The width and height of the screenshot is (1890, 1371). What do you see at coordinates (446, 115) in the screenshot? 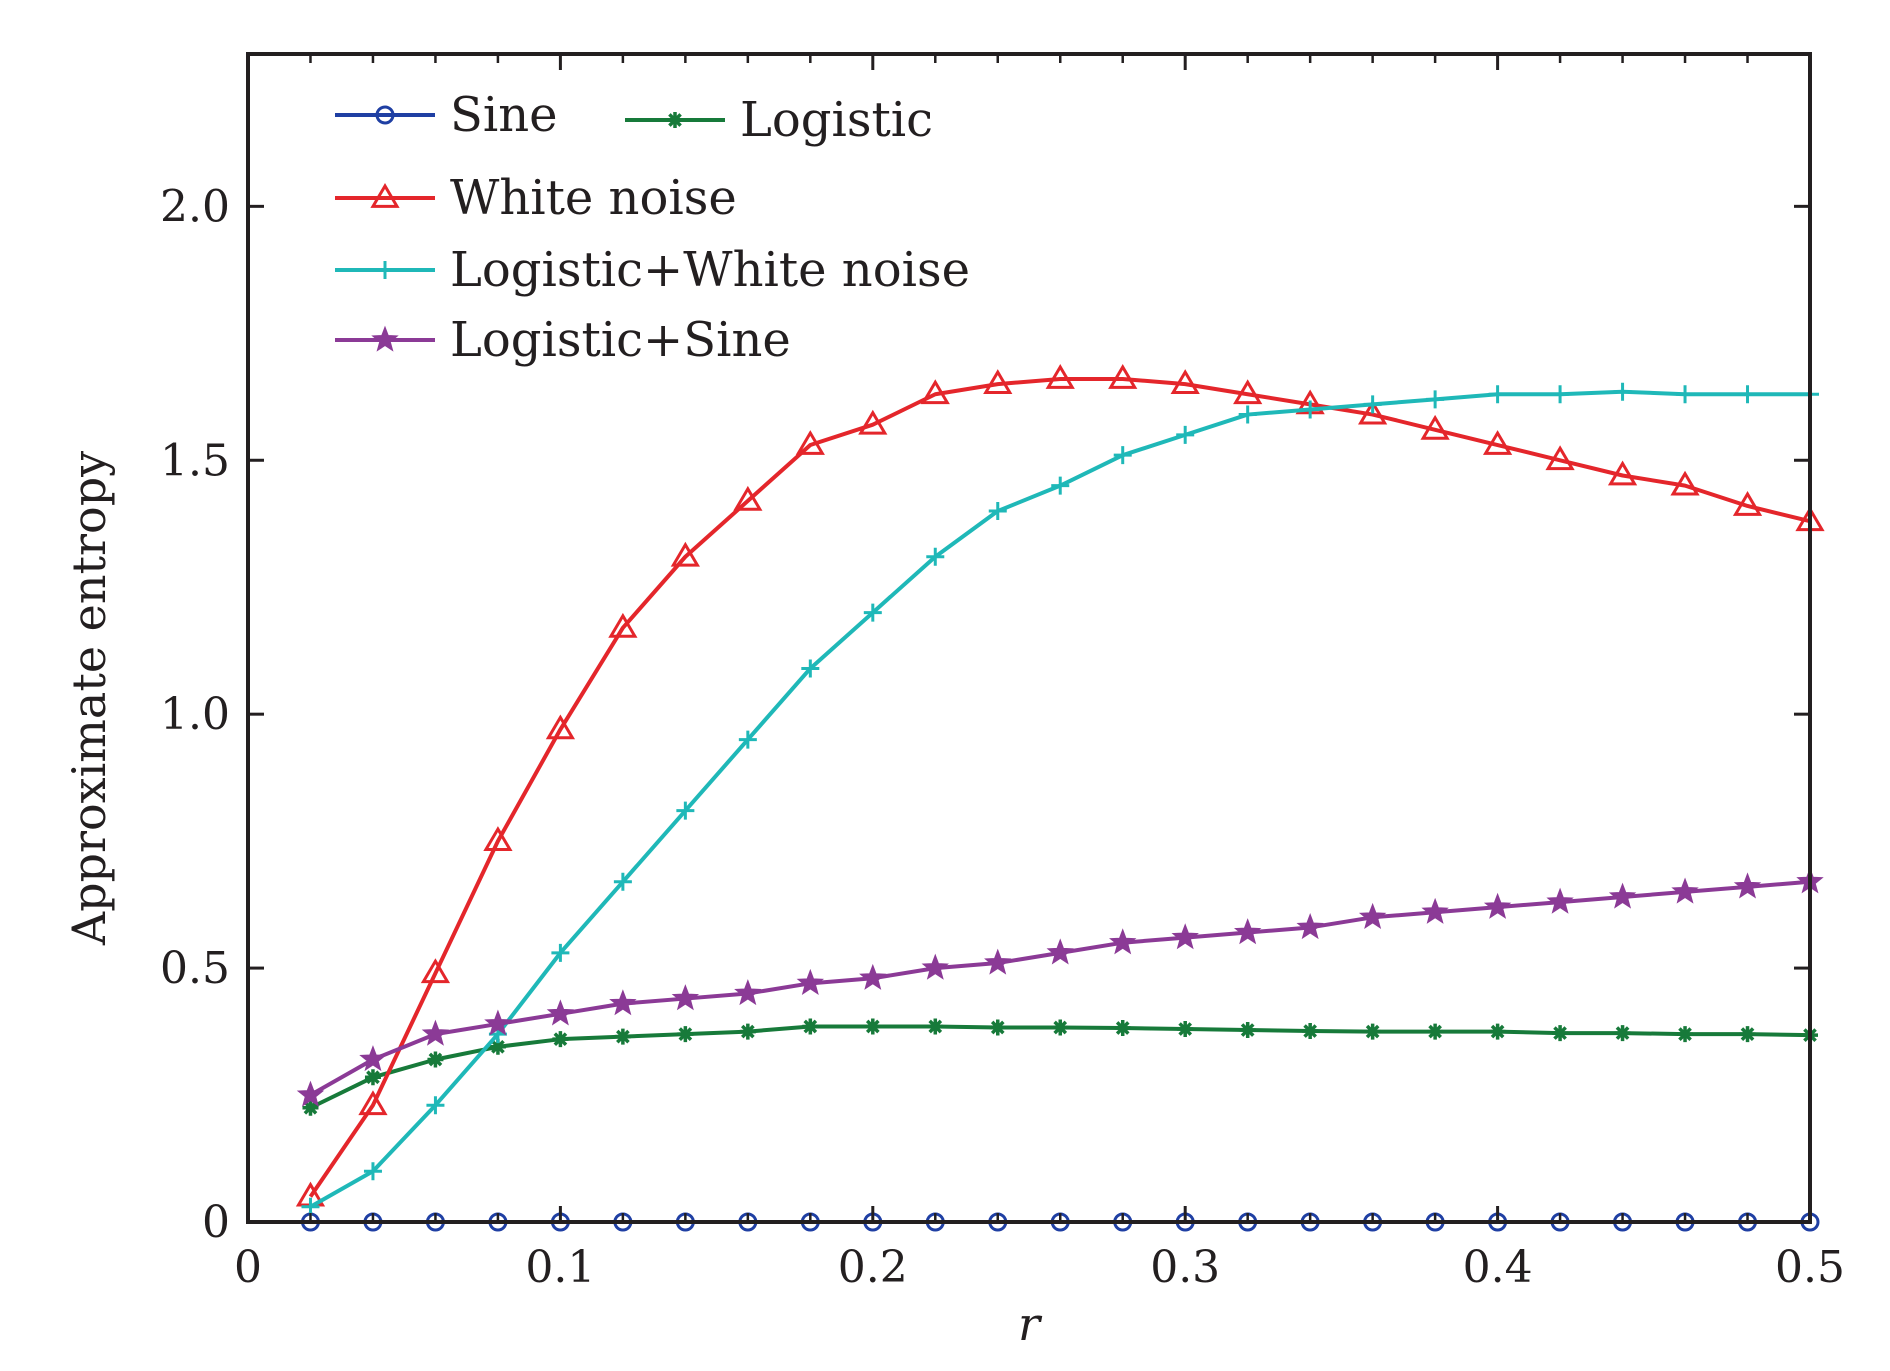
I see `legend-item: Sine` at bounding box center [446, 115].